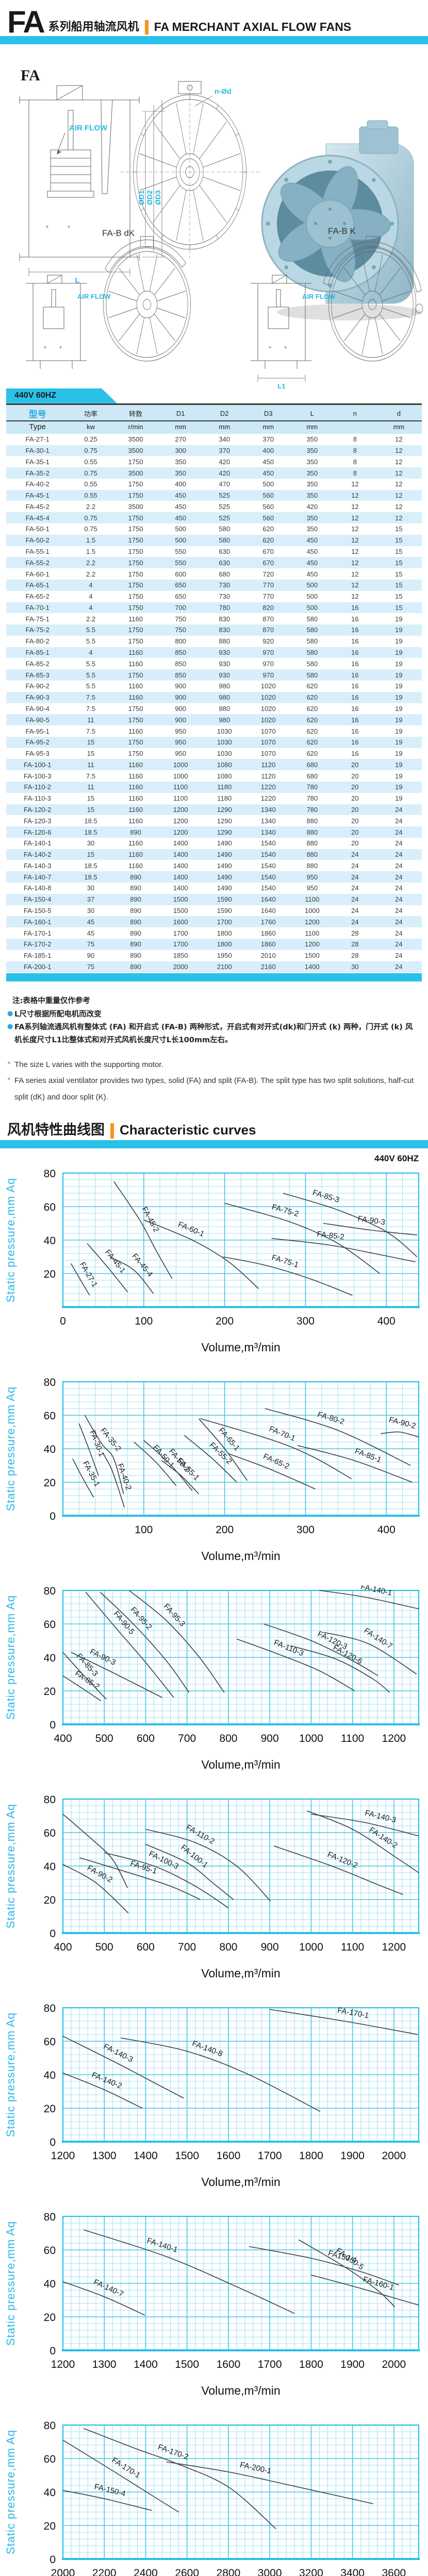  What do you see at coordinates (180, 899) in the screenshot?
I see `table-cell: 1500` at bounding box center [180, 899].